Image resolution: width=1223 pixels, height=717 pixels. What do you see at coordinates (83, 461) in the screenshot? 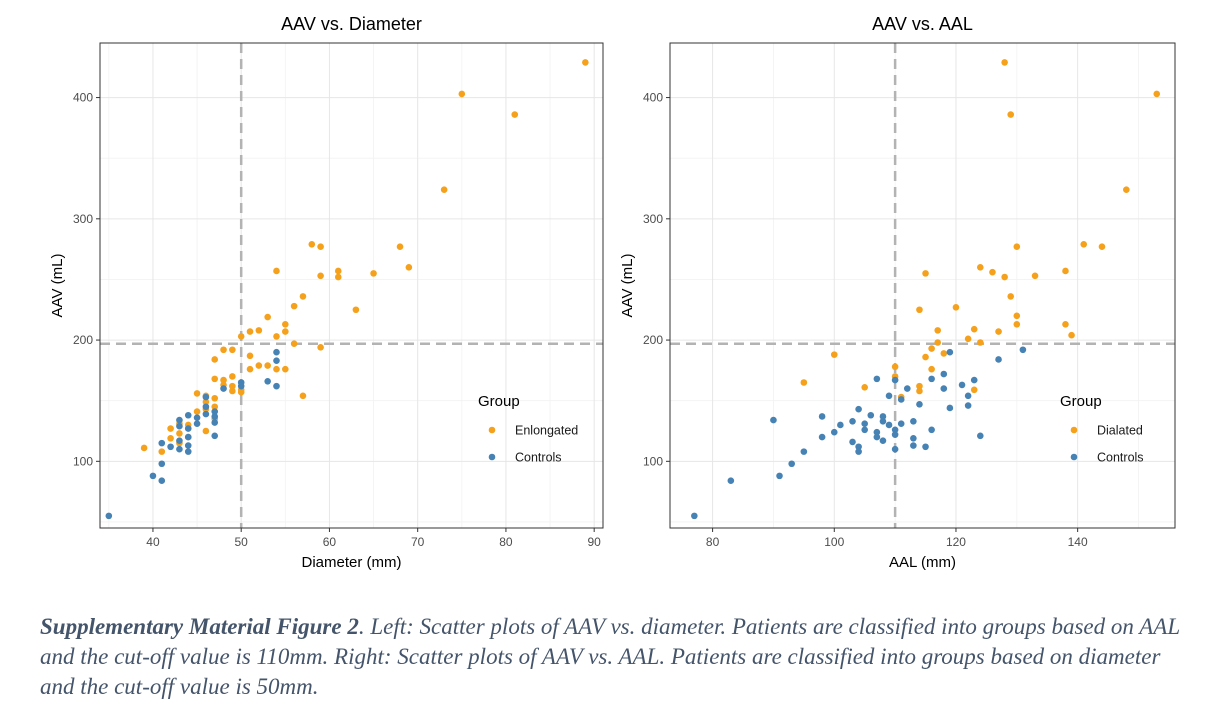
I see `y-tick-label: 100` at bounding box center [83, 461].